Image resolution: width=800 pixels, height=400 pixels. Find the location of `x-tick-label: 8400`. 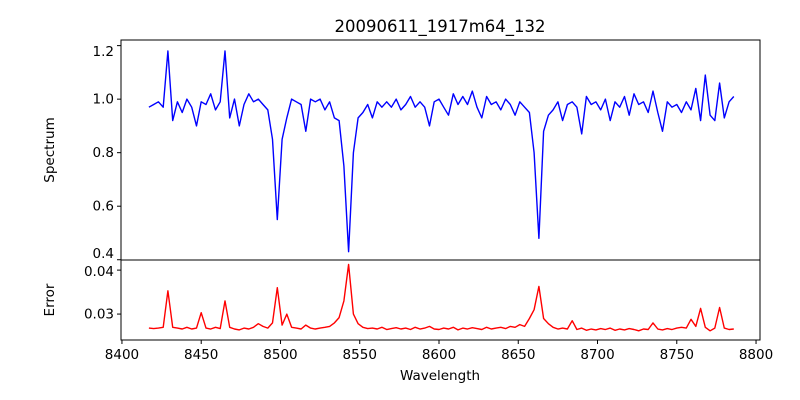

x-tick-label: 8400 is located at coordinates (122, 355).